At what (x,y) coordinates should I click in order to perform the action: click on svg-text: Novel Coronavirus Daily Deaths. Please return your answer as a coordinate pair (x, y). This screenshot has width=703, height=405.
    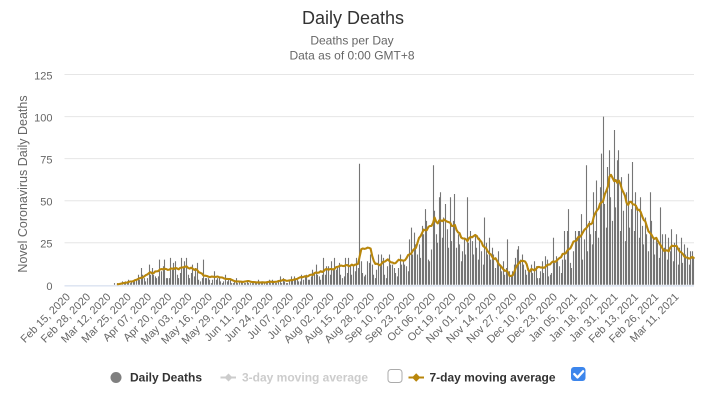
    Looking at the image, I should click on (23, 183).